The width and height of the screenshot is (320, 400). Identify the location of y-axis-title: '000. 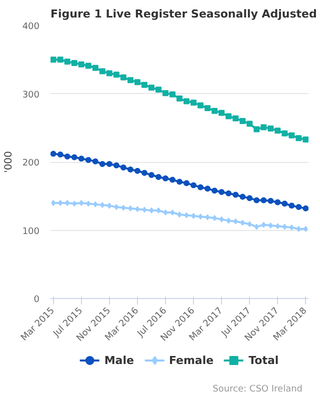
(8, 162).